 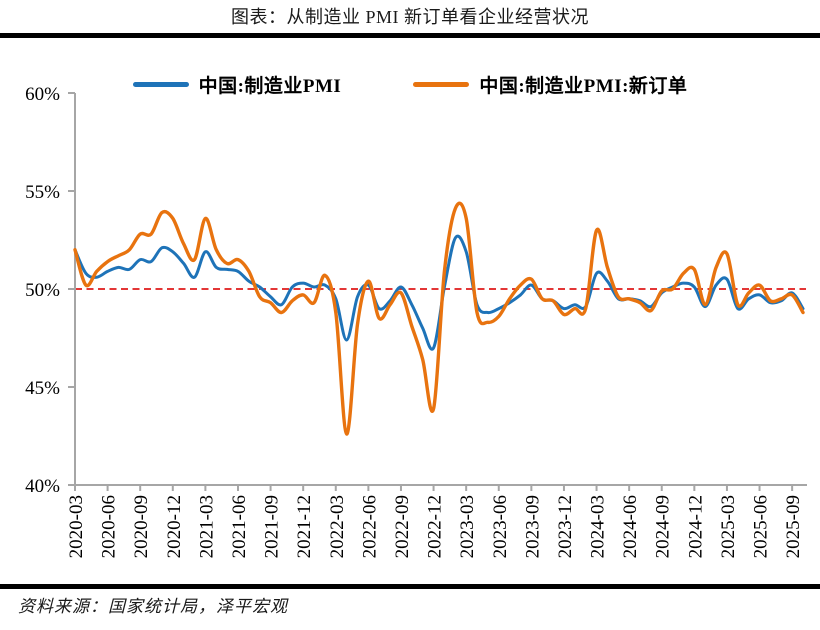 What do you see at coordinates (409, 17) in the screenshot?
I see `chart-title: 图表：从制造业 PMI 新订单看企业经营状况` at bounding box center [409, 17].